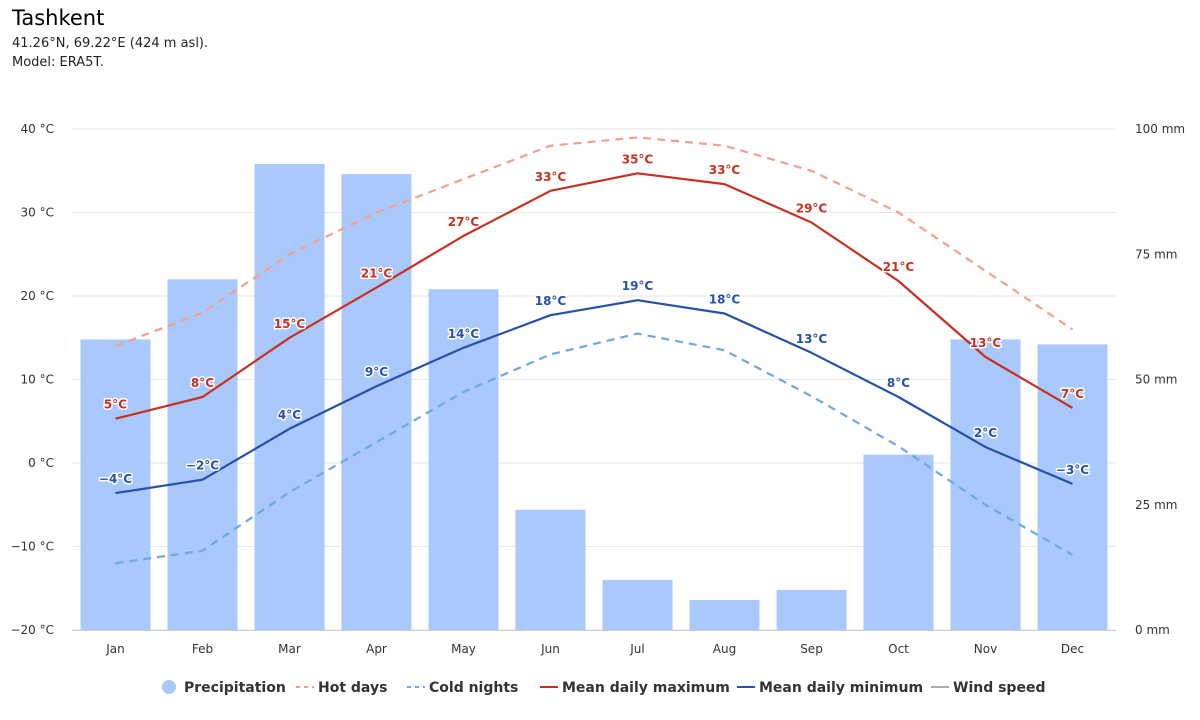 The width and height of the screenshot is (1200, 720). What do you see at coordinates (1156, 380) in the screenshot?
I see `right-axis-tick-label: 50 mm` at bounding box center [1156, 380].